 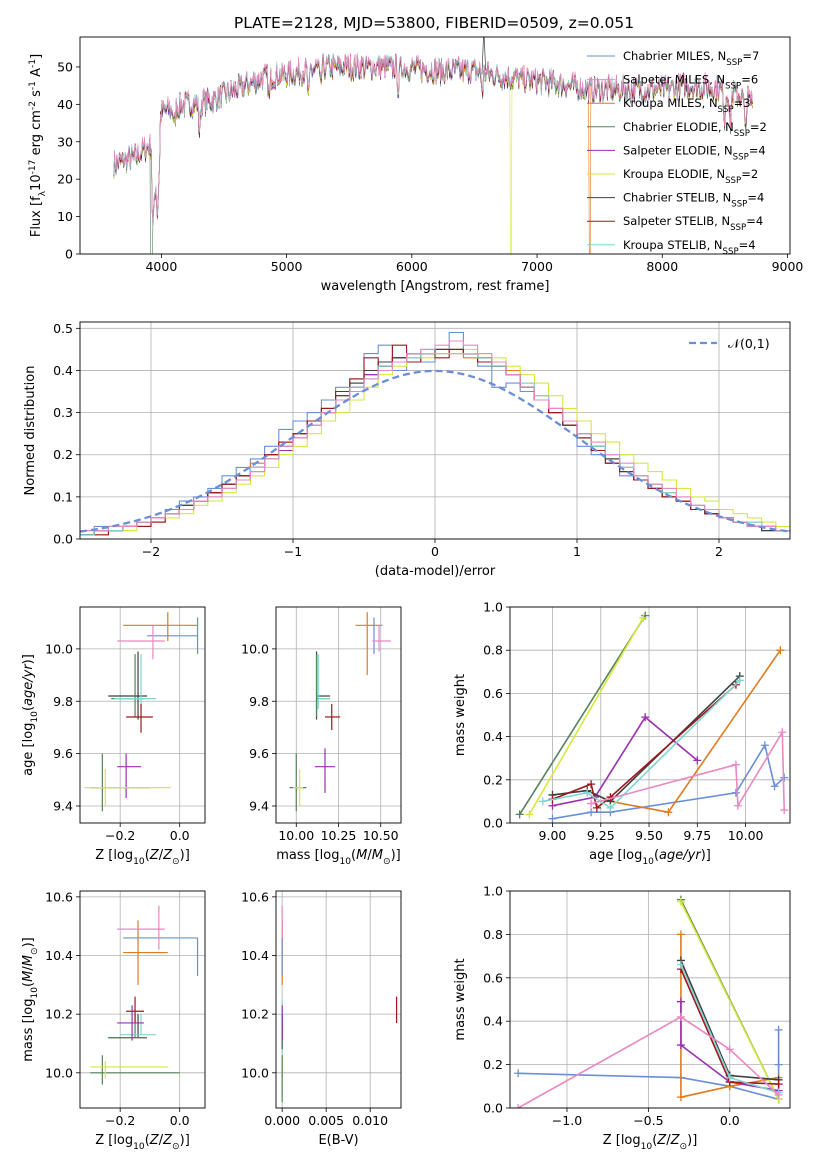 I want to click on x-tick-label: −1.0, so click(x=567, y=1120).